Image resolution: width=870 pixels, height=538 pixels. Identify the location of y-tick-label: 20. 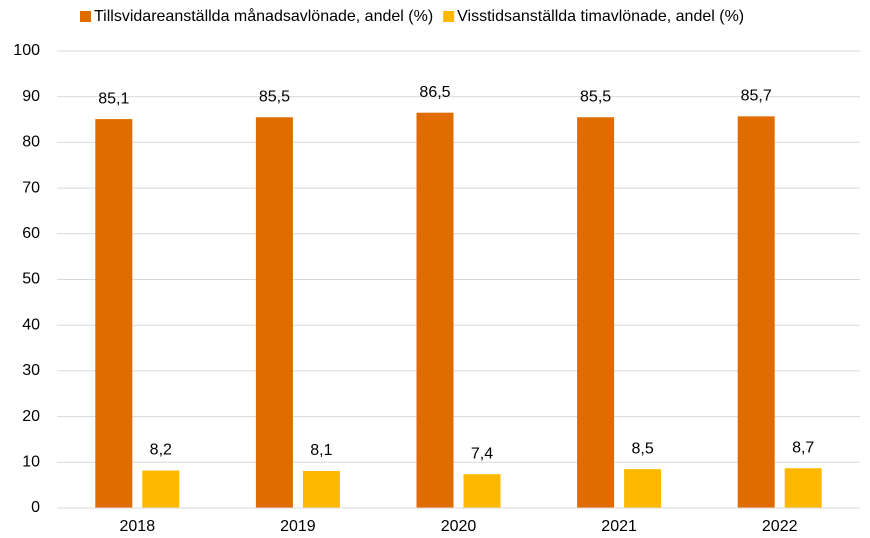
(31, 416).